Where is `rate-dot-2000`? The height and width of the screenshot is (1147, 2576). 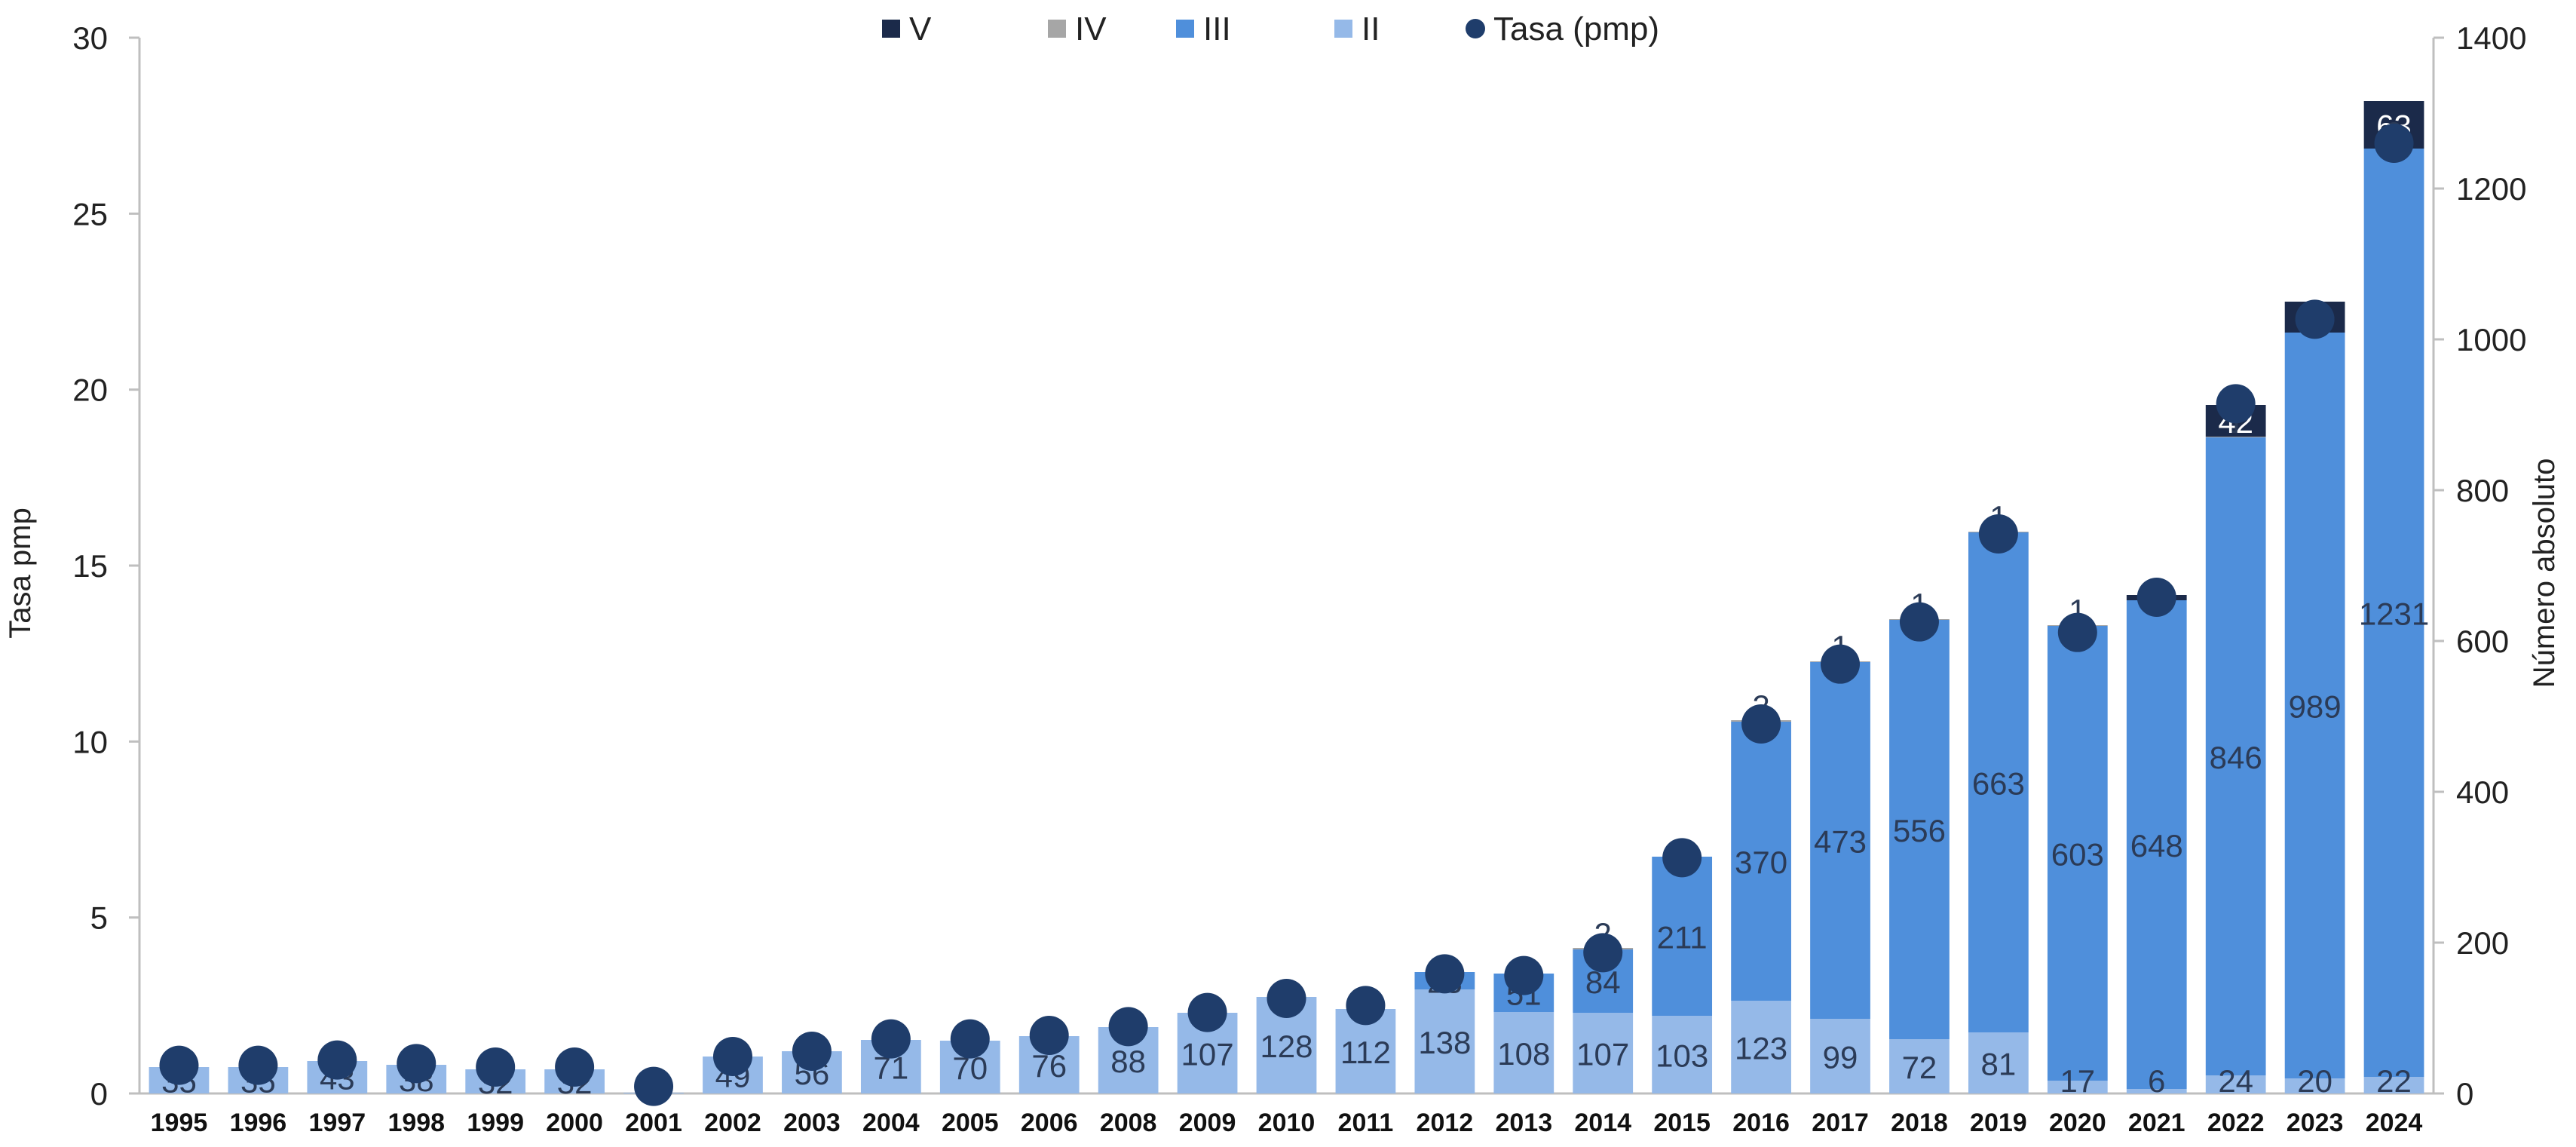
rate-dot-2000 is located at coordinates (575, 1067).